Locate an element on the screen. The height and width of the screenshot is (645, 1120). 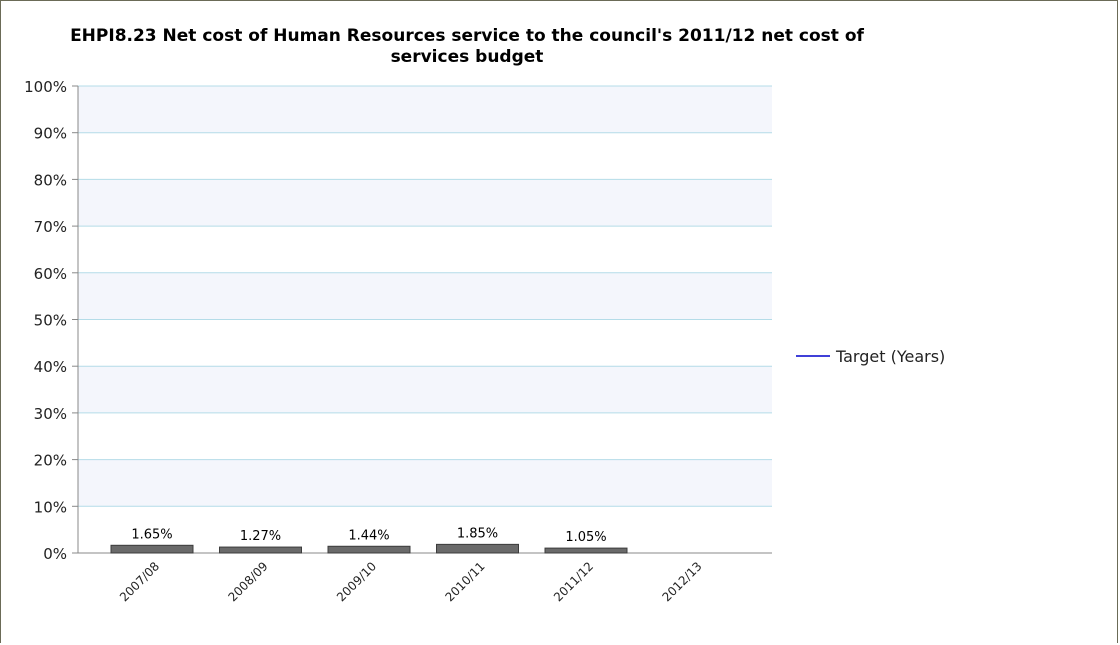
data-label: 1.27% is located at coordinates (260, 536).